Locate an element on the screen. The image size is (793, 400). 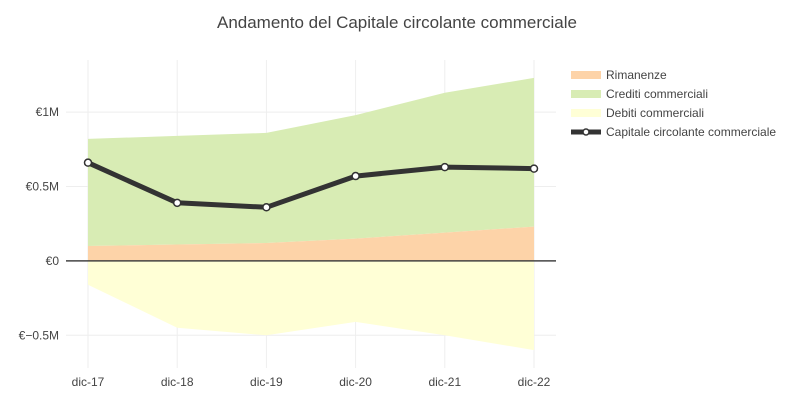
y-tick-label: €1M is located at coordinates (47, 112).